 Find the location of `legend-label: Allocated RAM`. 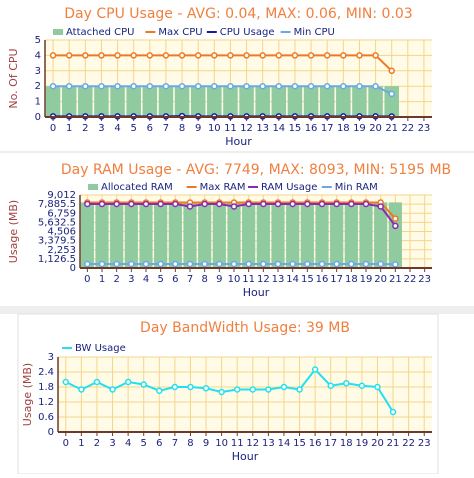

legend-label: Allocated RAM is located at coordinates (137, 187).